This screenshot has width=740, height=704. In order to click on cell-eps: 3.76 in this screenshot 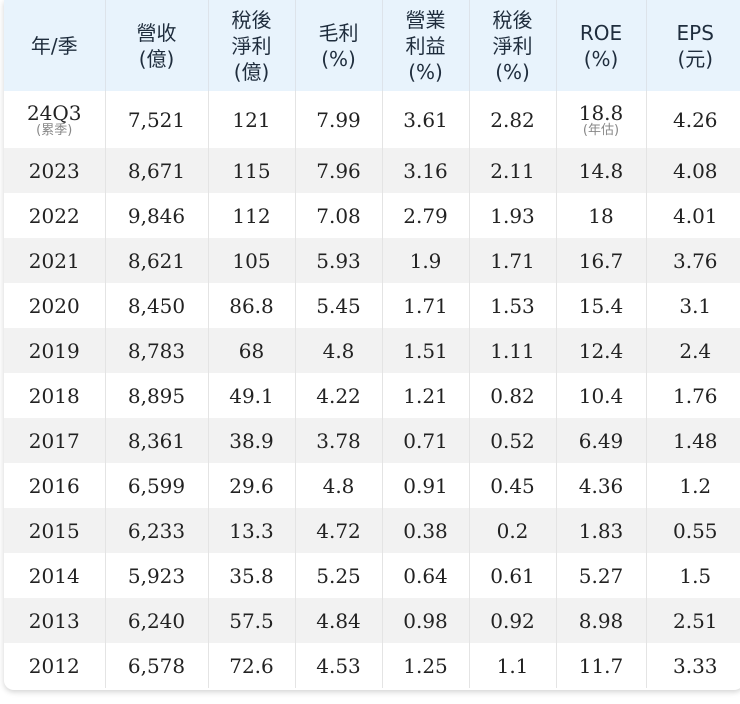, I will do `click(693, 260)`.